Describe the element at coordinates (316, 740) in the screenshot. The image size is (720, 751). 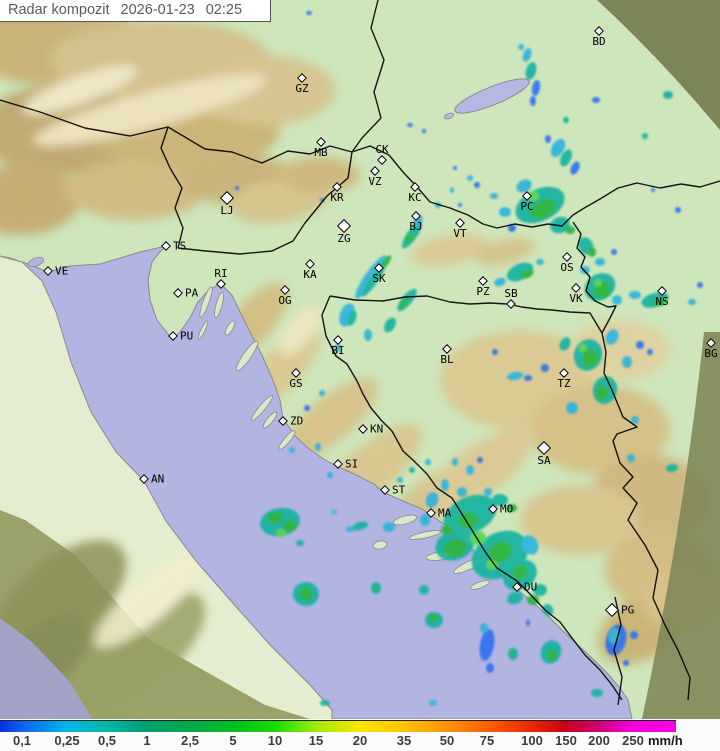
I see `legend-tick: 15` at that location.